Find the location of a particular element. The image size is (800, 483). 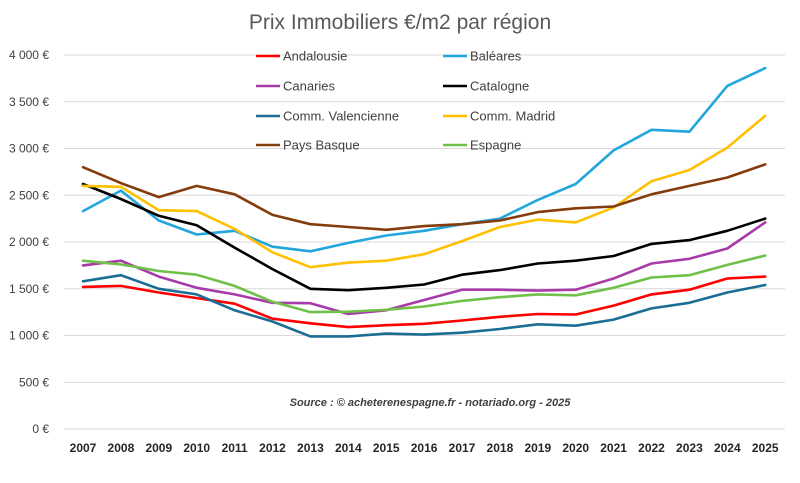

legend-label: Espagne is located at coordinates (495, 145).